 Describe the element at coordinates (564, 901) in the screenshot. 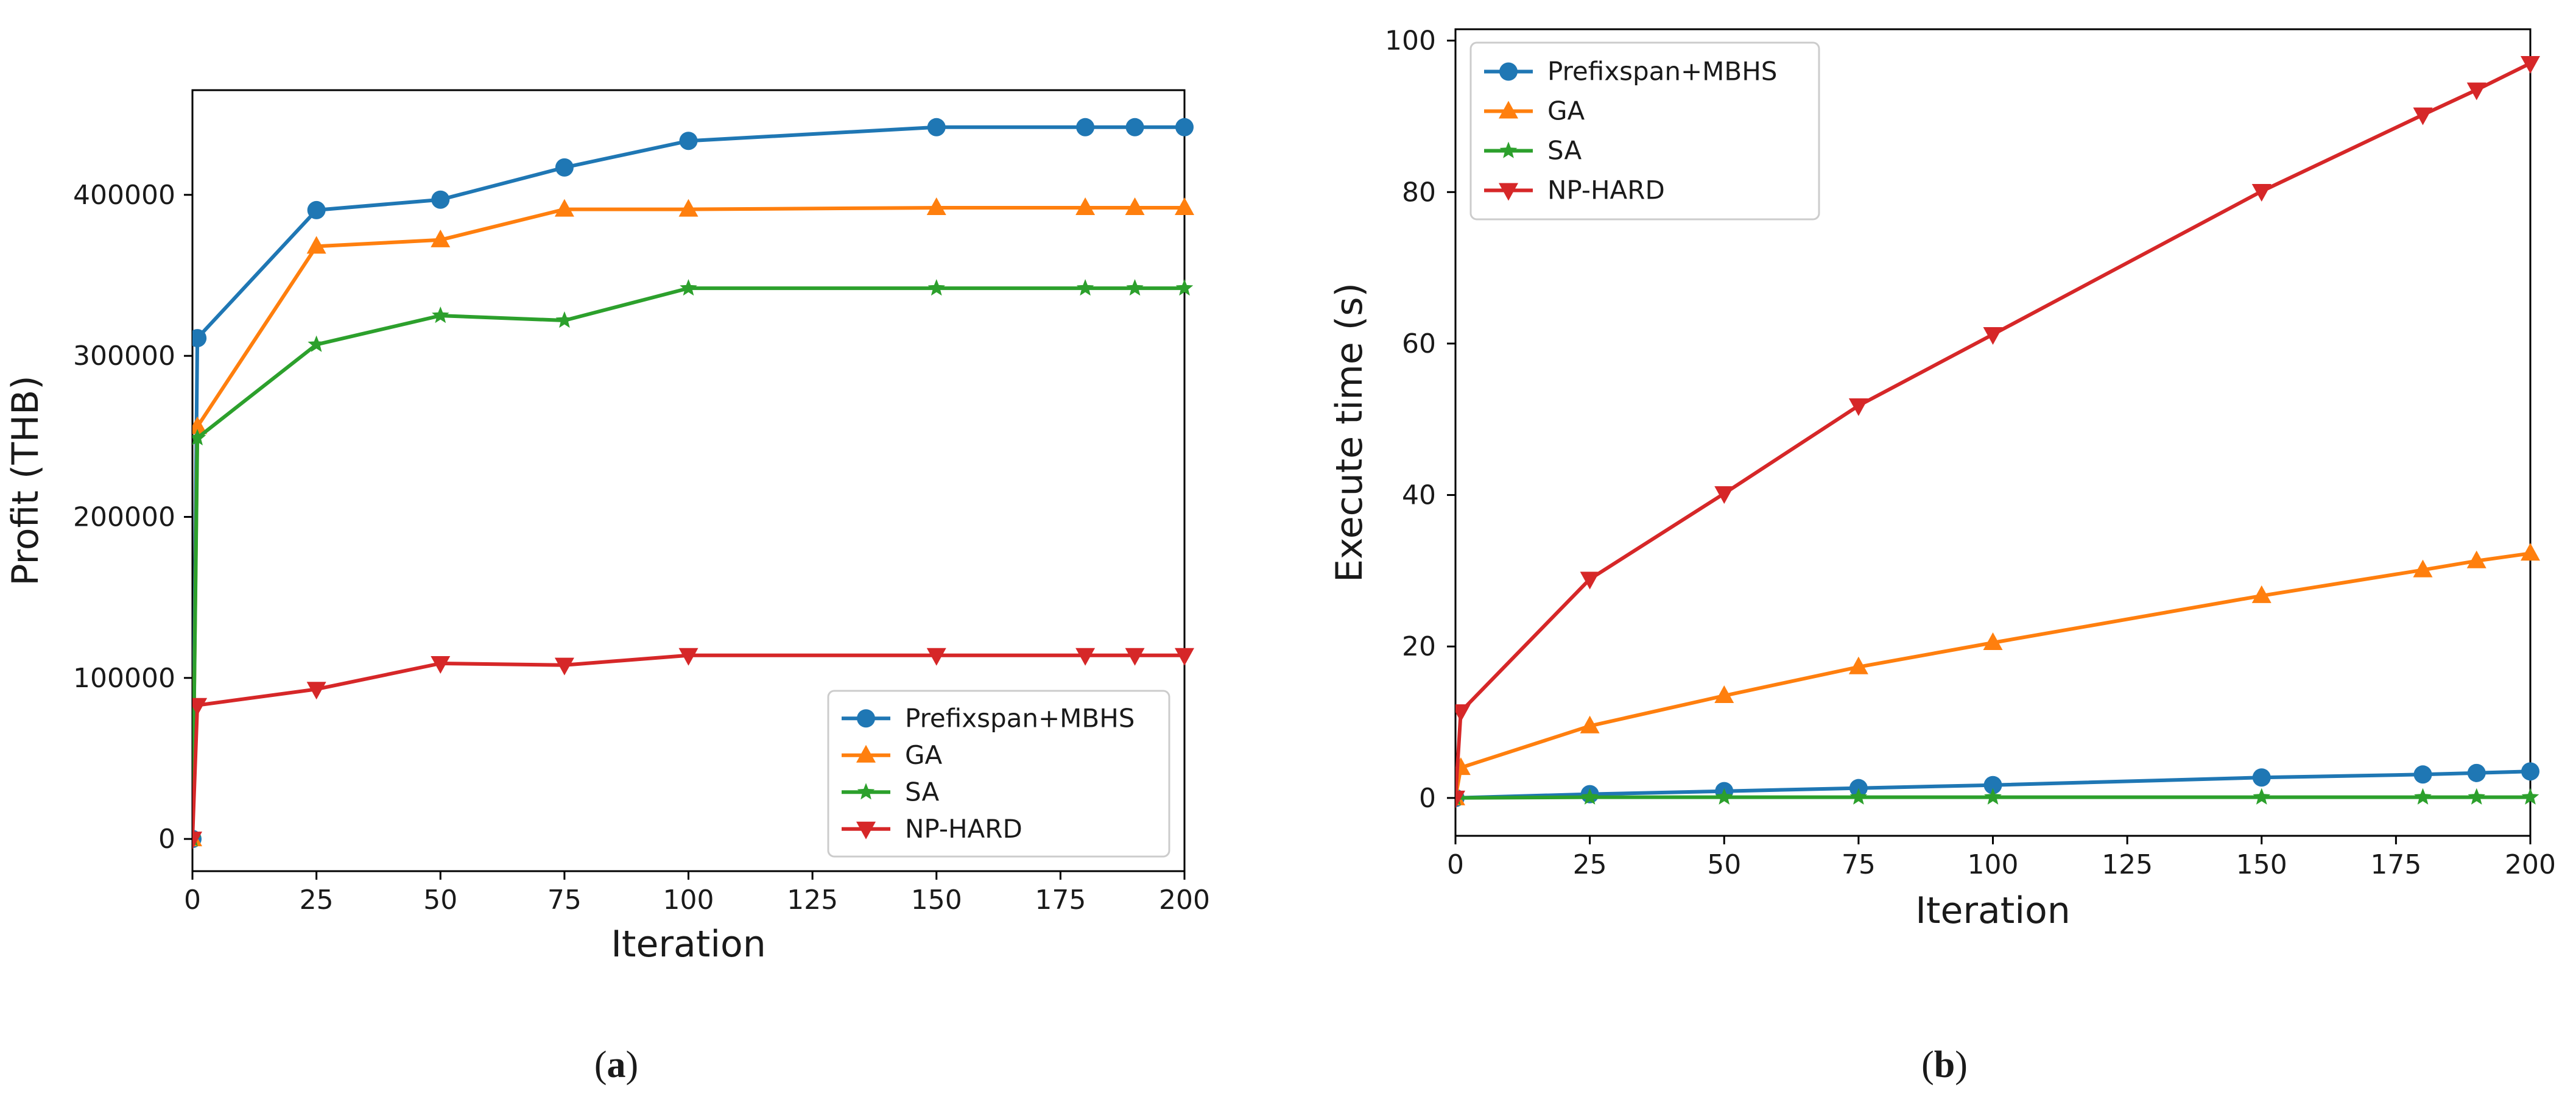

I see `x-tick-label-a: 75` at that location.